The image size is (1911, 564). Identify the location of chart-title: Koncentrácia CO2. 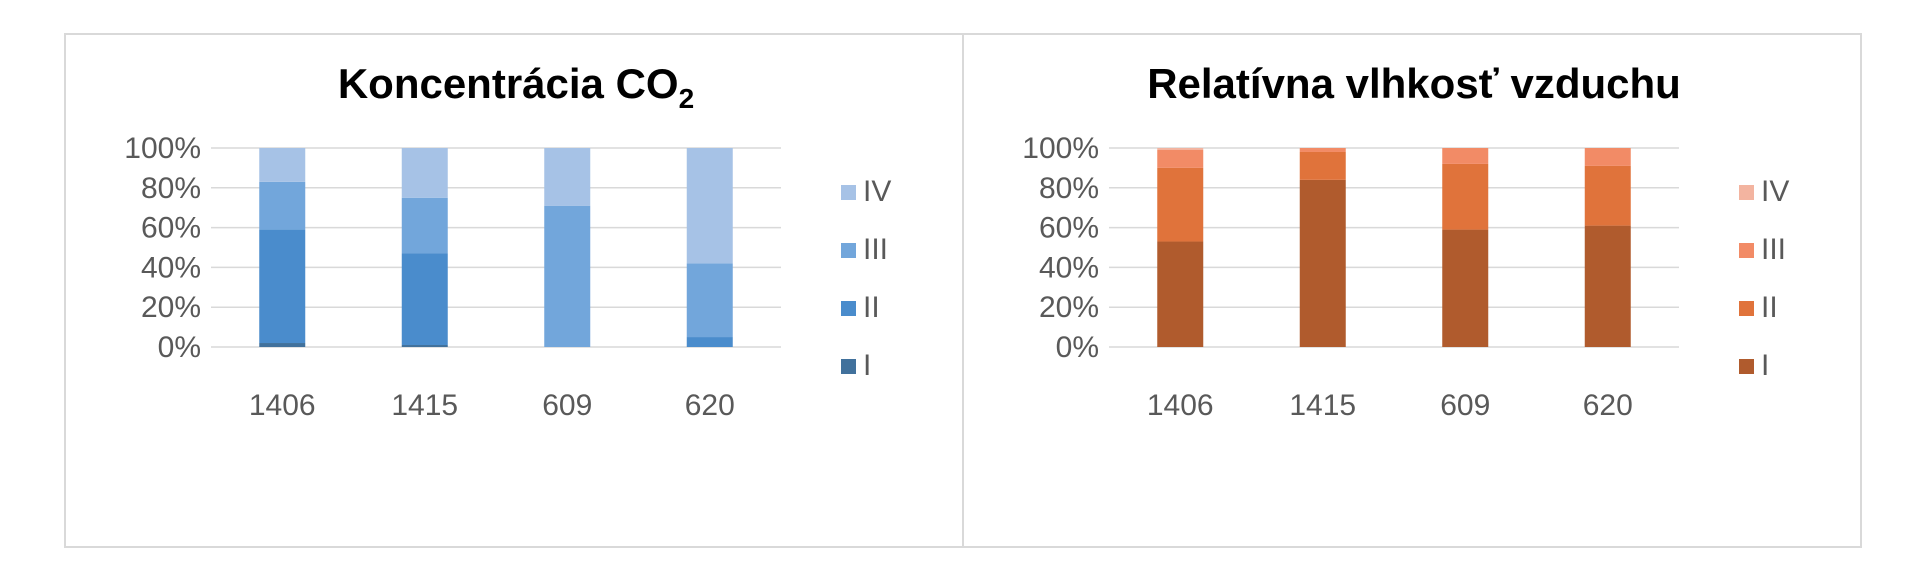
(516, 87).